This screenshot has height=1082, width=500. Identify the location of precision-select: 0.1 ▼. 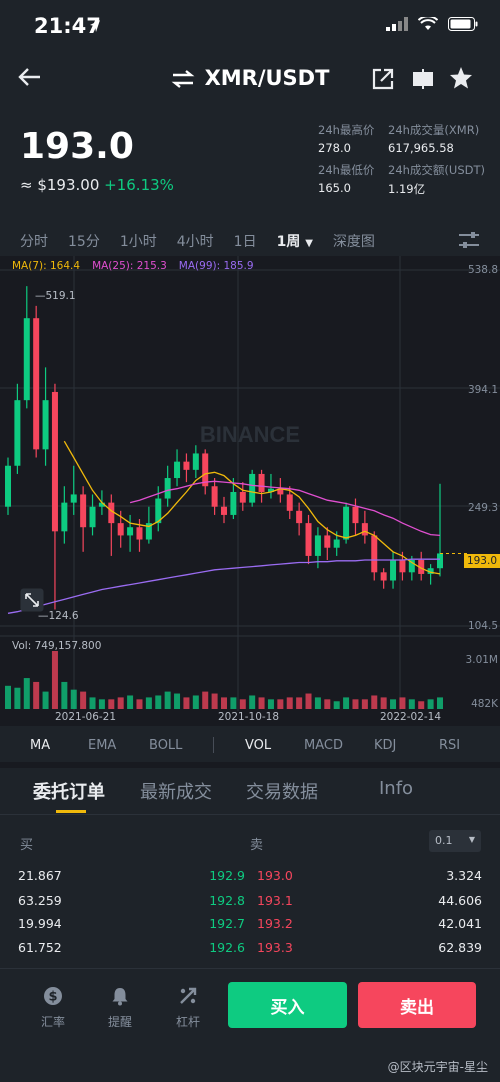
(455, 841).